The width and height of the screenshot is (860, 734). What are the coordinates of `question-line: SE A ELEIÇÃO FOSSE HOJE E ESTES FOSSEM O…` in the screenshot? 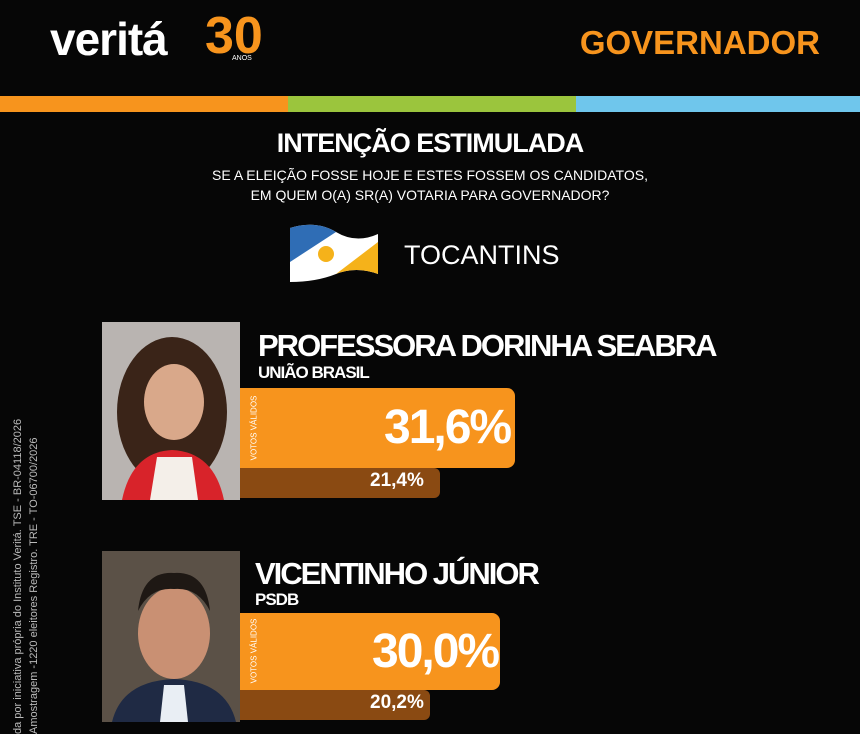 It's located at (430, 175).